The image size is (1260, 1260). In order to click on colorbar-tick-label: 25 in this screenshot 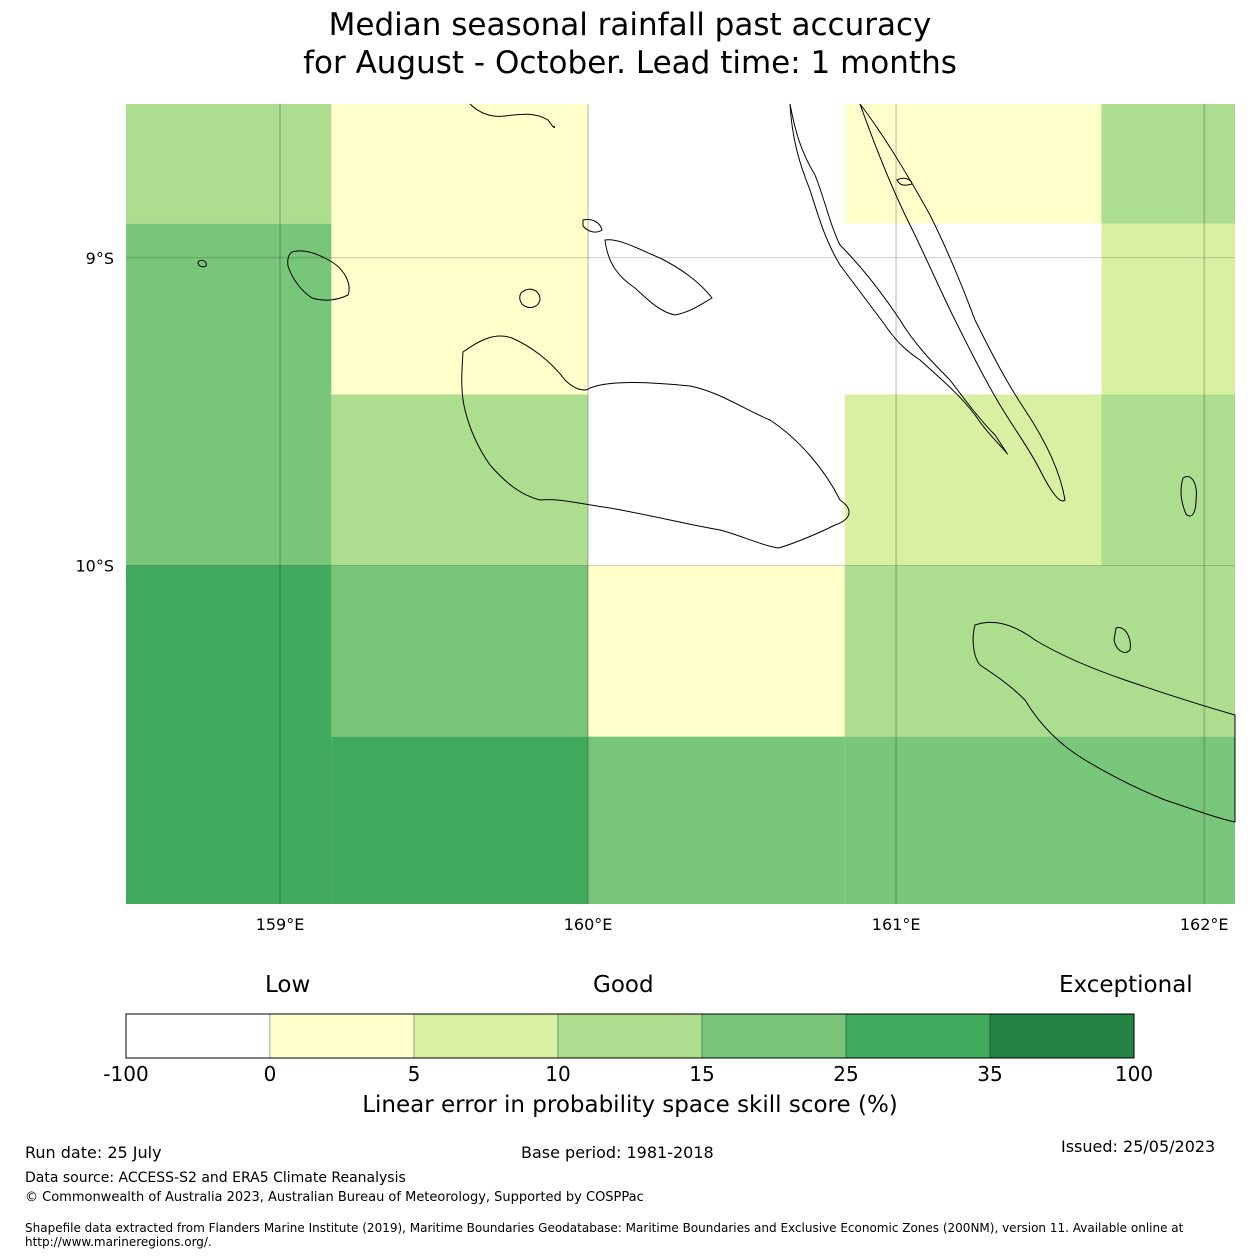, I will do `click(846, 1074)`.